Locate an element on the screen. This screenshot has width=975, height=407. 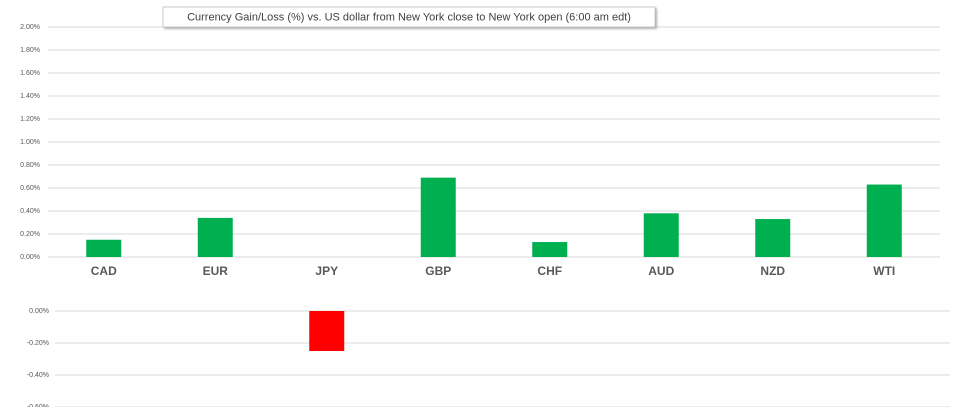
y-tick-label: 0.60% is located at coordinates (30, 188).